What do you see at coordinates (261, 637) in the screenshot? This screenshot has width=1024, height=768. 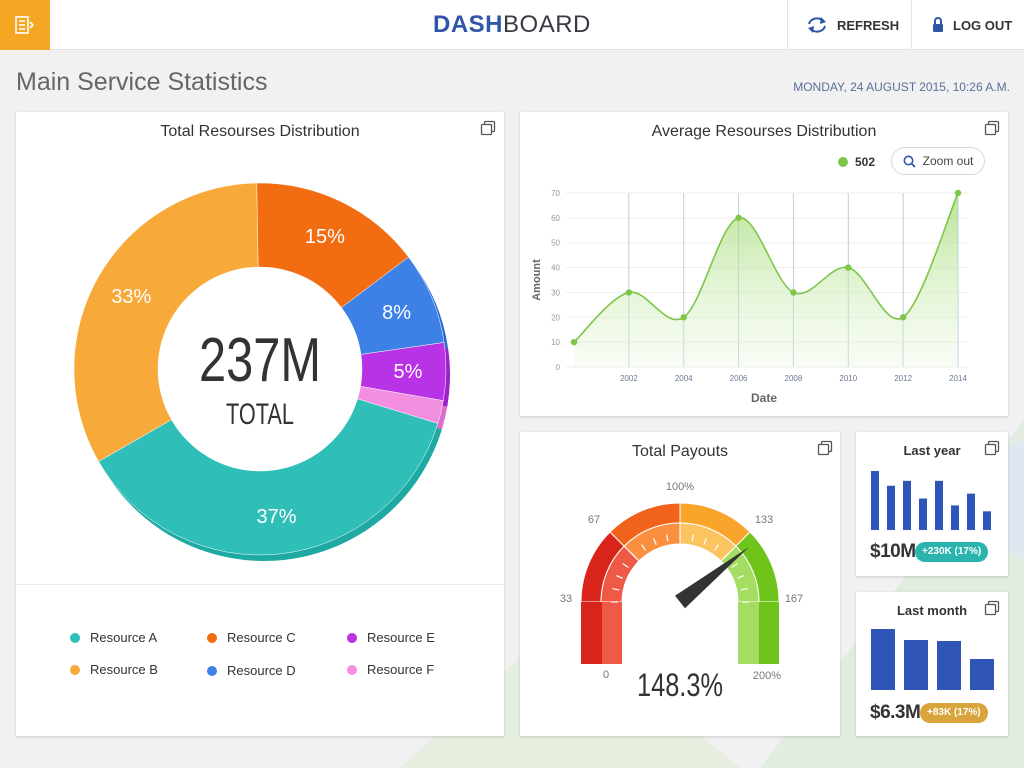 I see `legend-label: Resource C` at bounding box center [261, 637].